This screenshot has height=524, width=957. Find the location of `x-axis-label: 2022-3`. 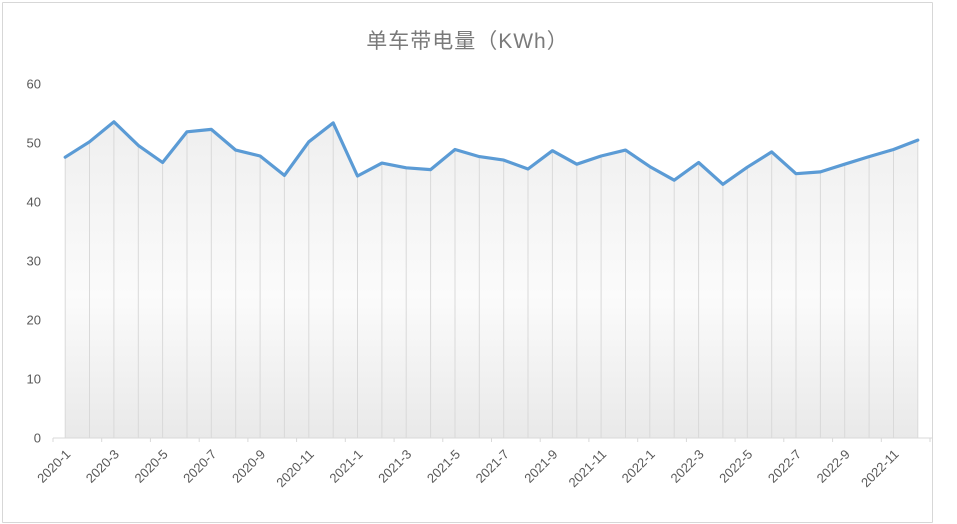

x-axis-label: 2022-3 is located at coordinates (686, 466).